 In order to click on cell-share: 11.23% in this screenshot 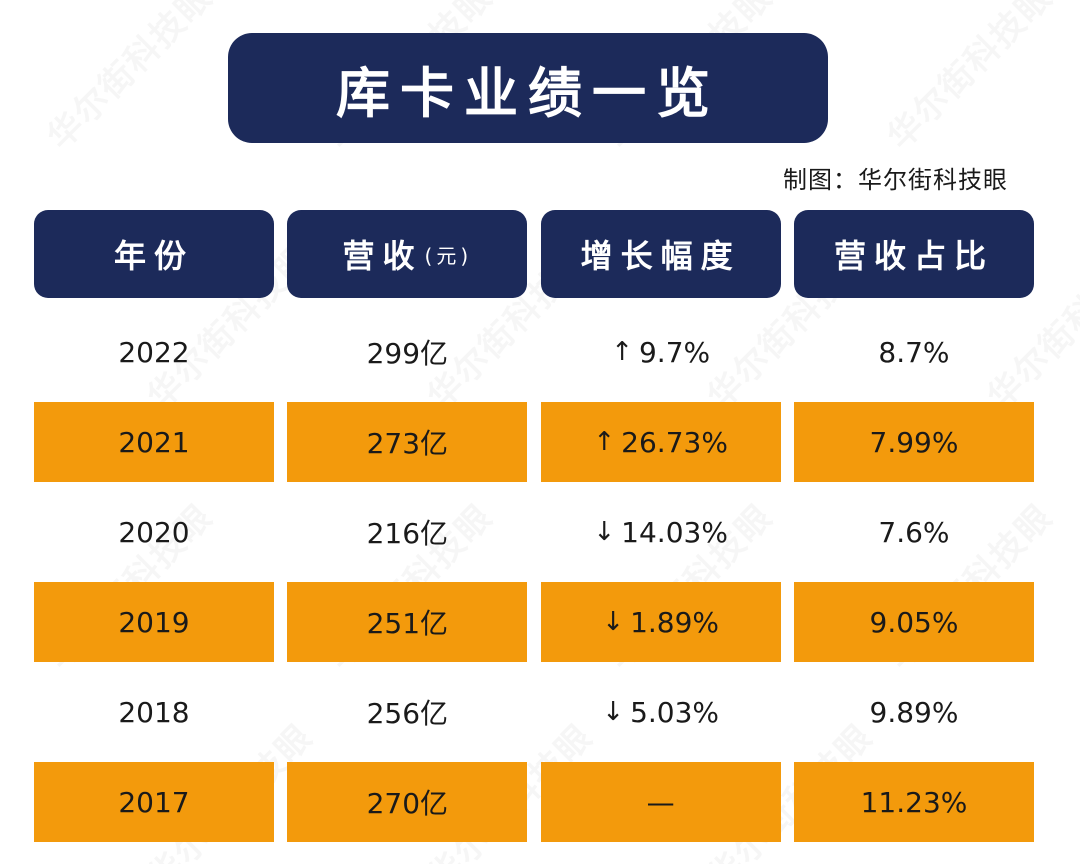, I will do `click(913, 802)`.